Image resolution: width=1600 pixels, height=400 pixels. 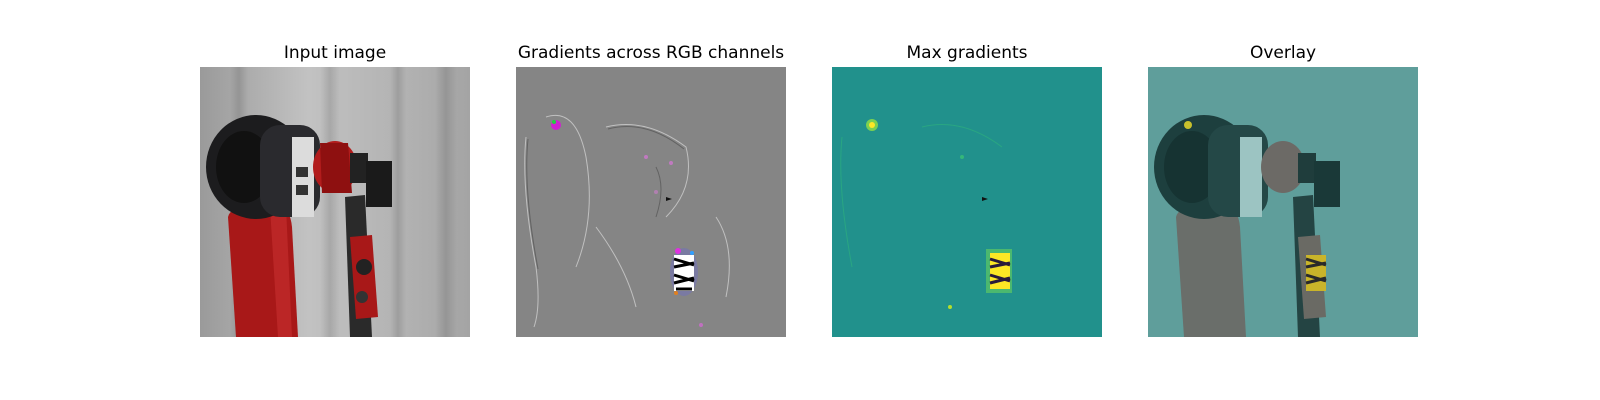 I want to click on panel-title: Max gradients, so click(x=967, y=53).